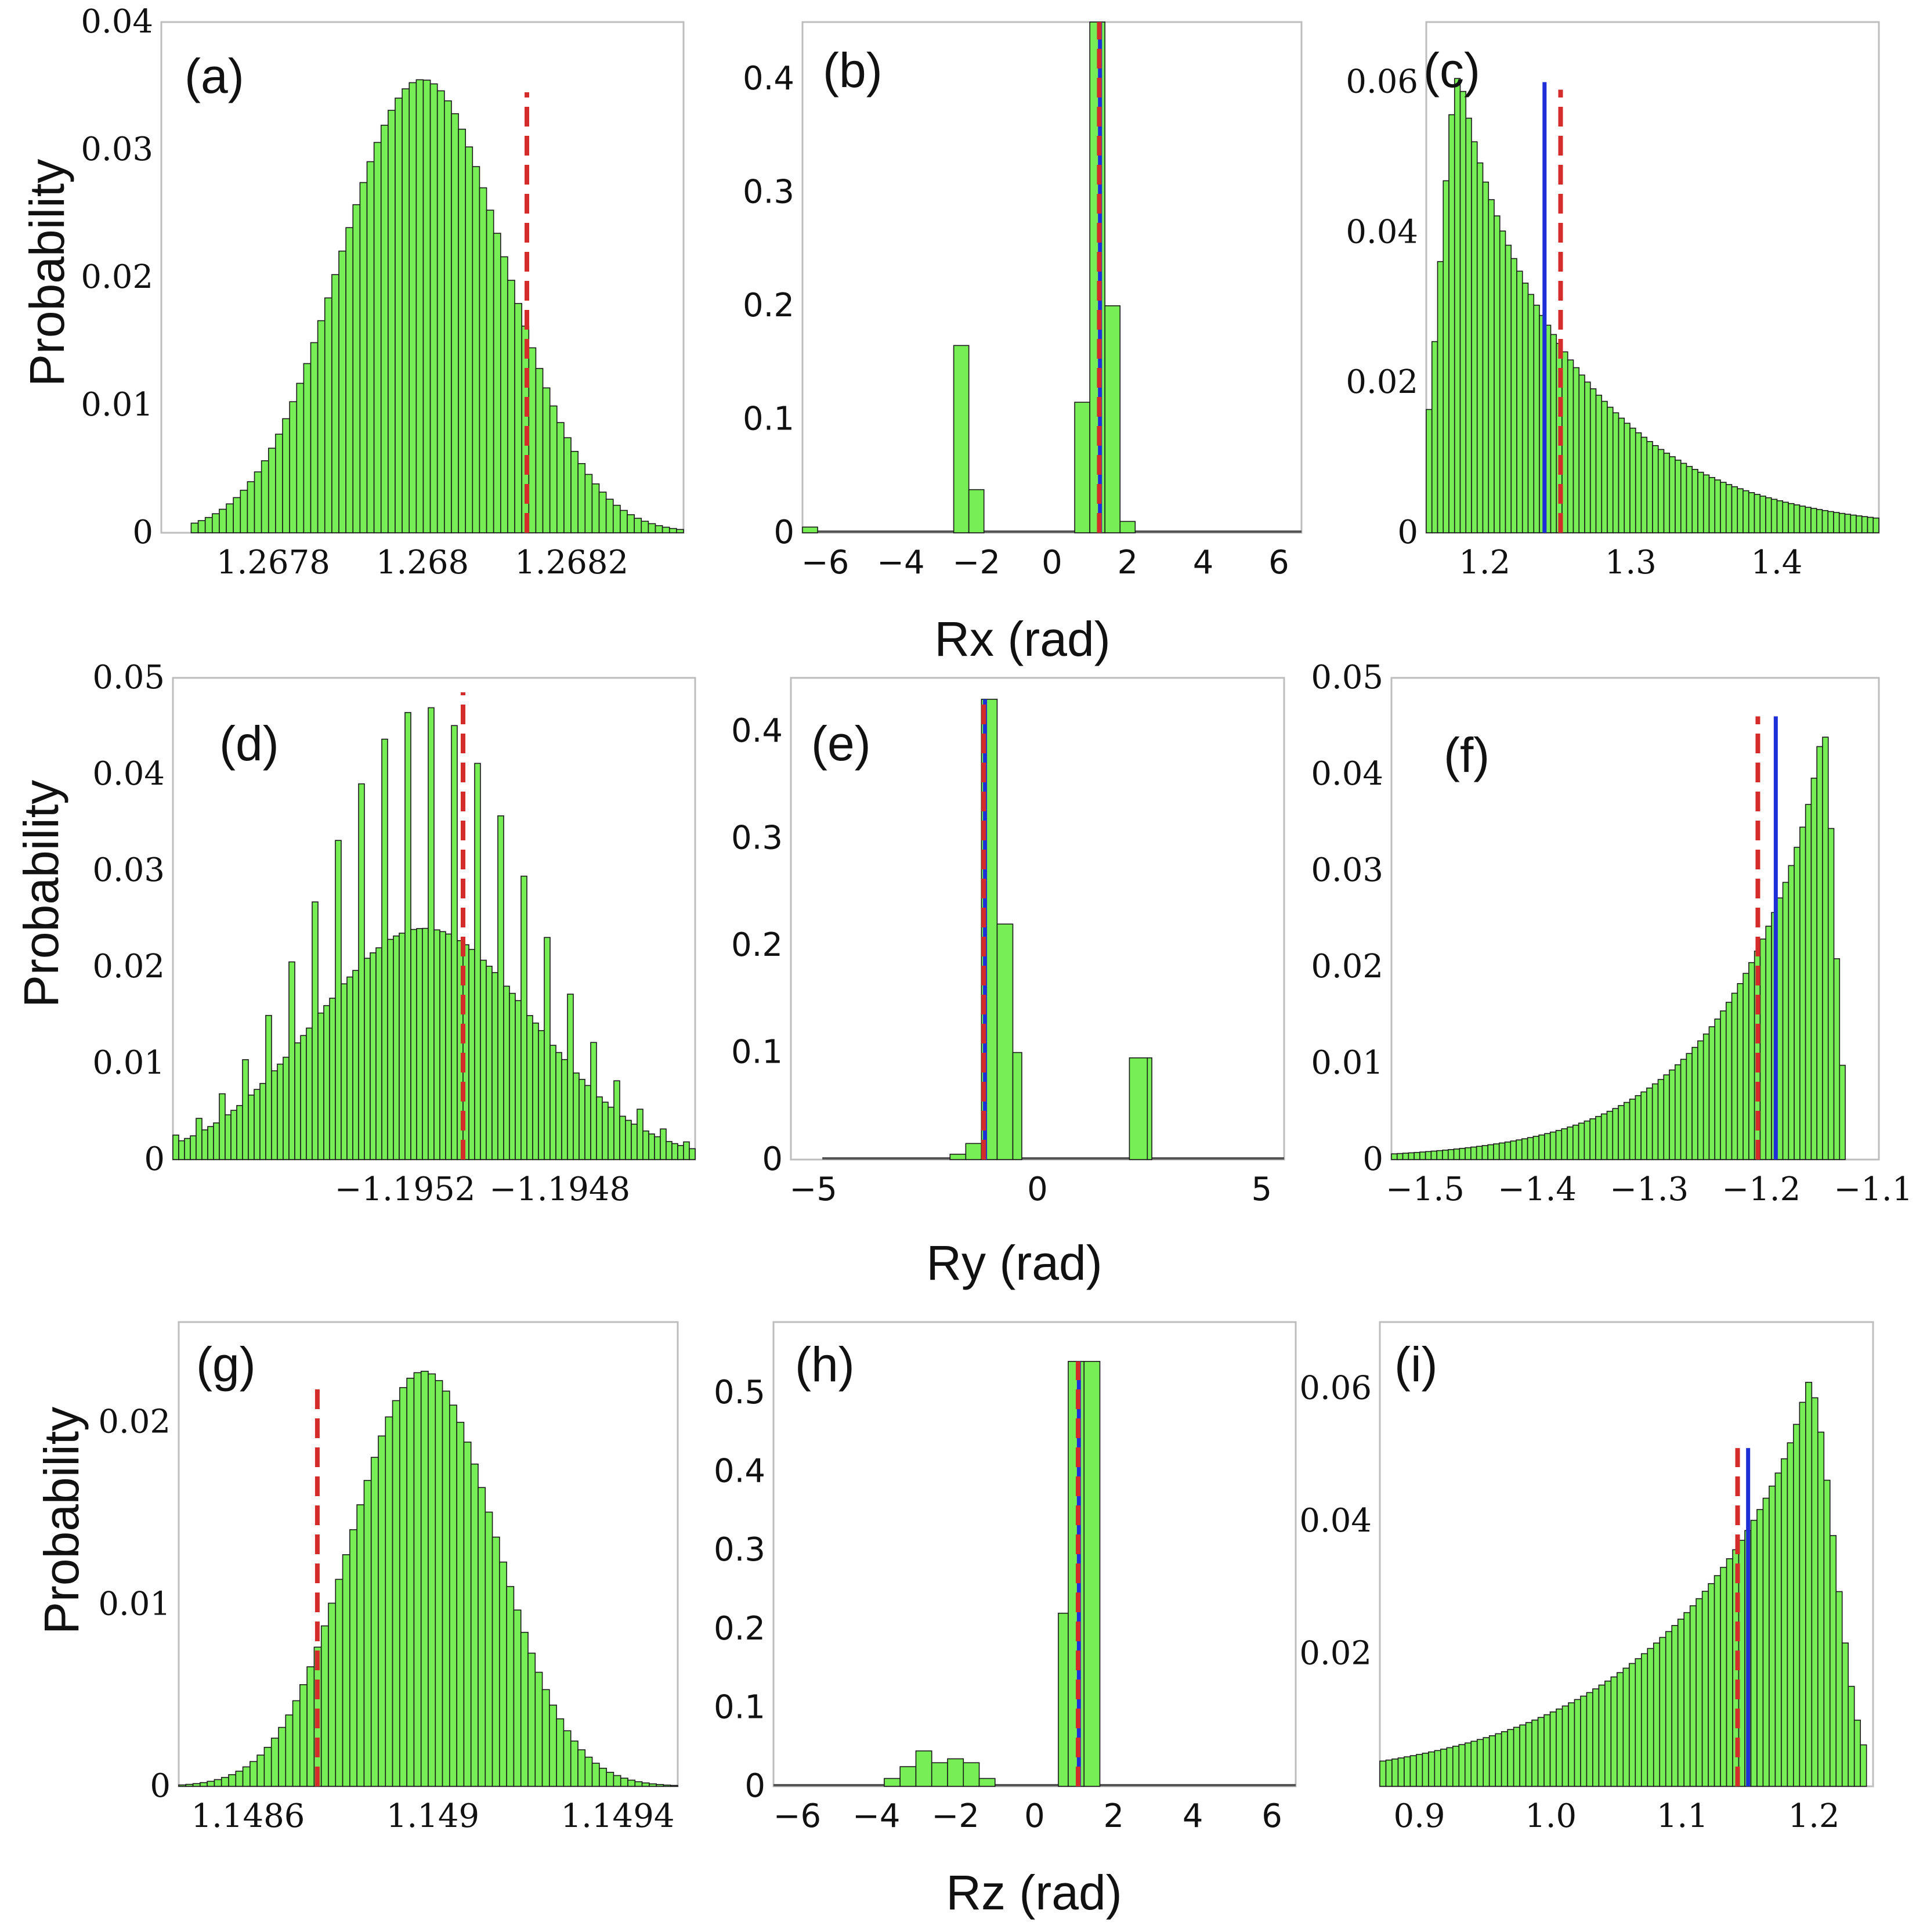 Image resolution: width=1916 pixels, height=1932 pixels. What do you see at coordinates (1613, 301) in the screenshot?
I see `panel-c: 1.2 1.3 1.4 0 0.02 0.04 0.06 (c)` at bounding box center [1613, 301].